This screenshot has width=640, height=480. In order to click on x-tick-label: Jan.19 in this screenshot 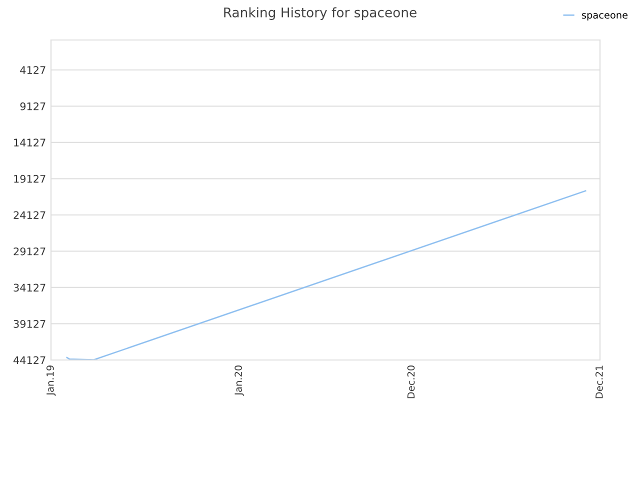, I will do `click(51, 381)`.